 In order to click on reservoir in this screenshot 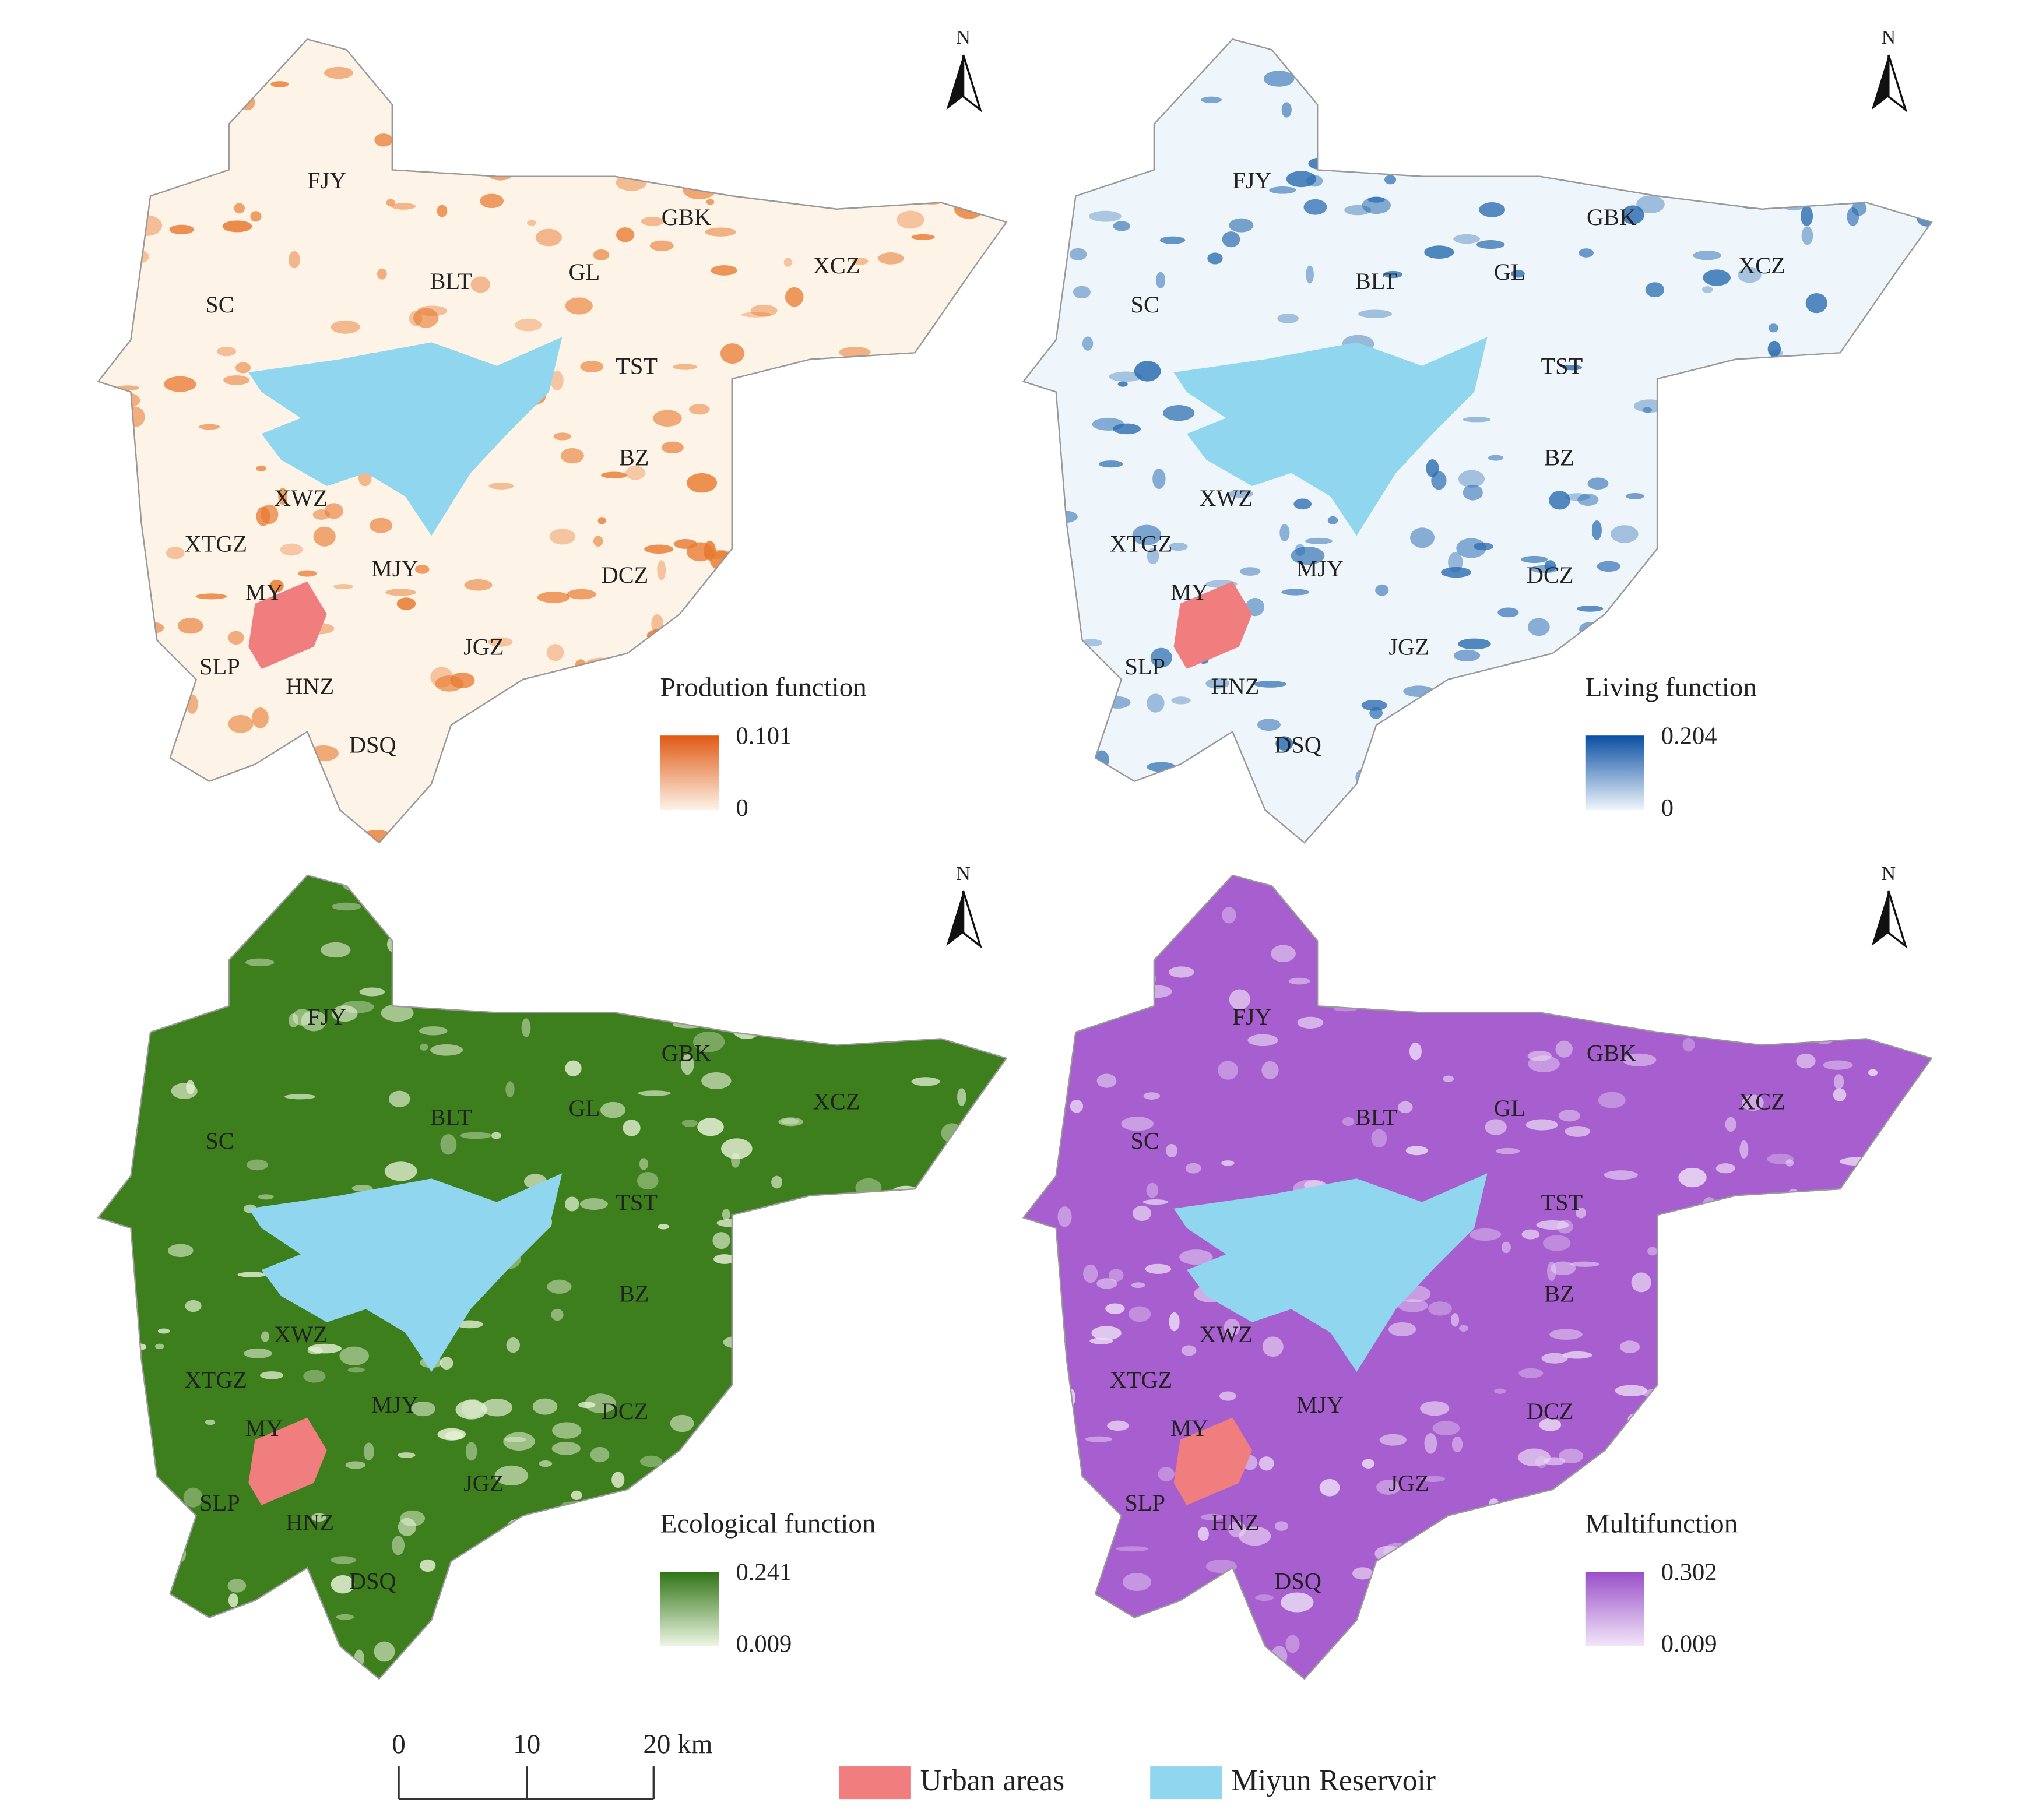, I will do `click(405, 436)`.